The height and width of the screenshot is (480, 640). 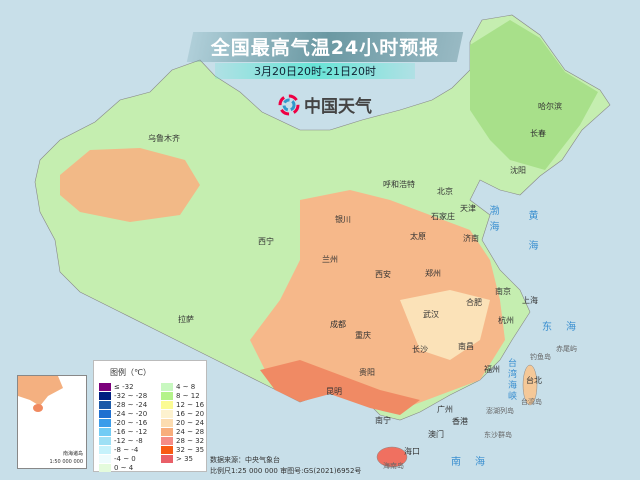 I want to click on city-label: 西宁, so click(x=266, y=241).